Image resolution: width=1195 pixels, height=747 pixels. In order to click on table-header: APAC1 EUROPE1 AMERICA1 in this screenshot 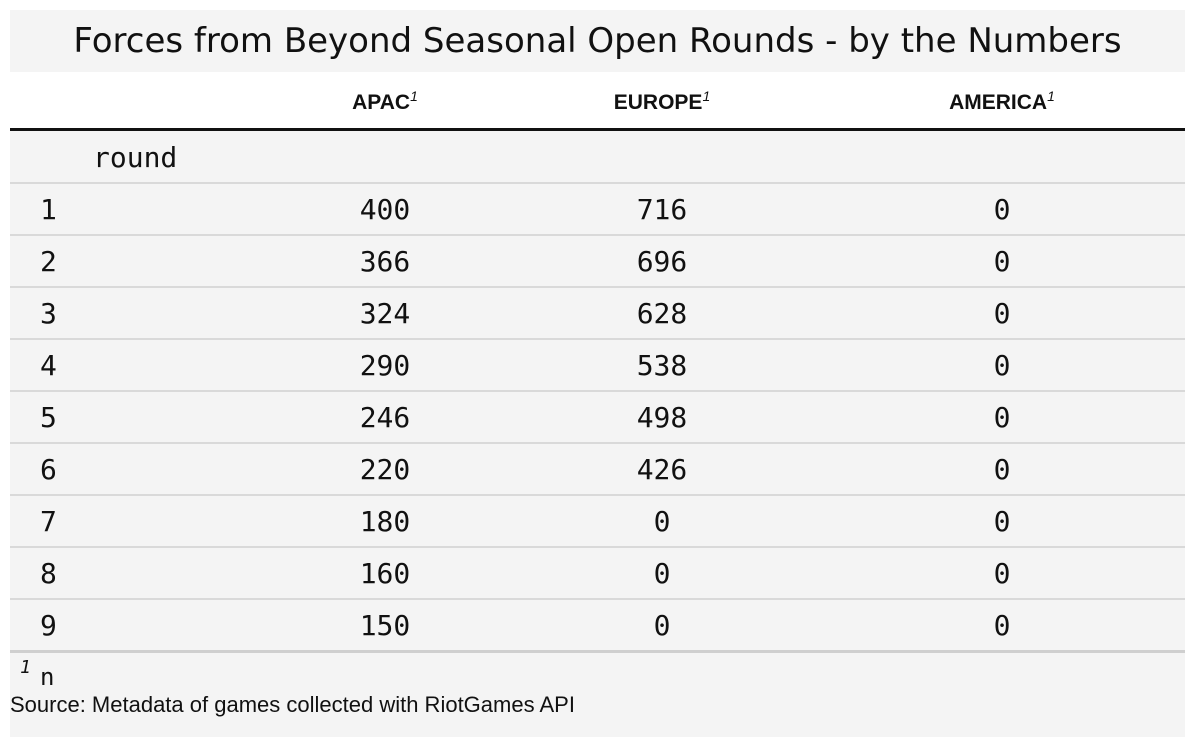, I will do `click(597, 101)`.